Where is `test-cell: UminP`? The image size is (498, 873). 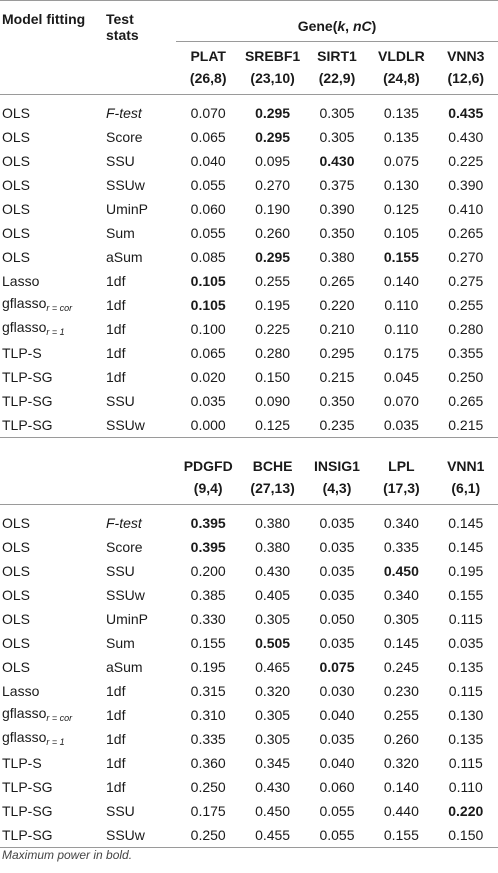 test-cell: UminP is located at coordinates (127, 619).